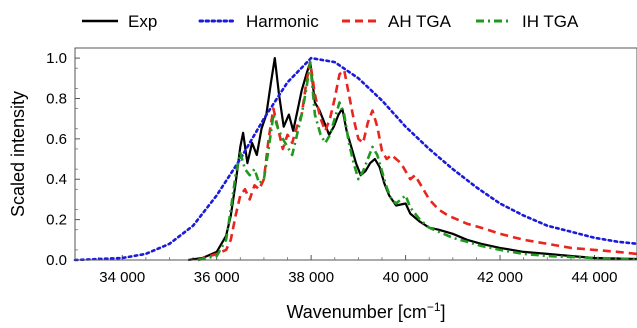  I want to click on y-tick-label: 0.0, so click(56, 260).